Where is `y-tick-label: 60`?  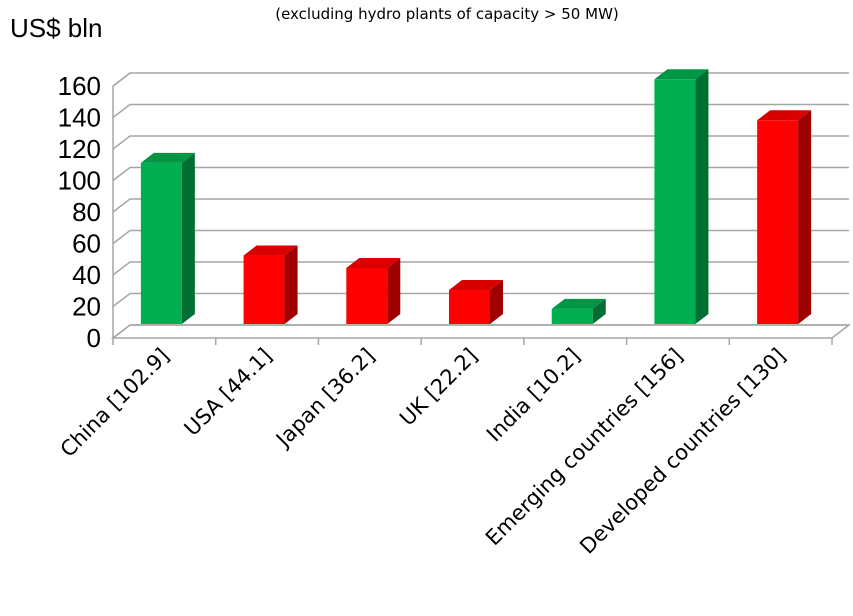
y-tick-label: 60 is located at coordinates (86, 244).